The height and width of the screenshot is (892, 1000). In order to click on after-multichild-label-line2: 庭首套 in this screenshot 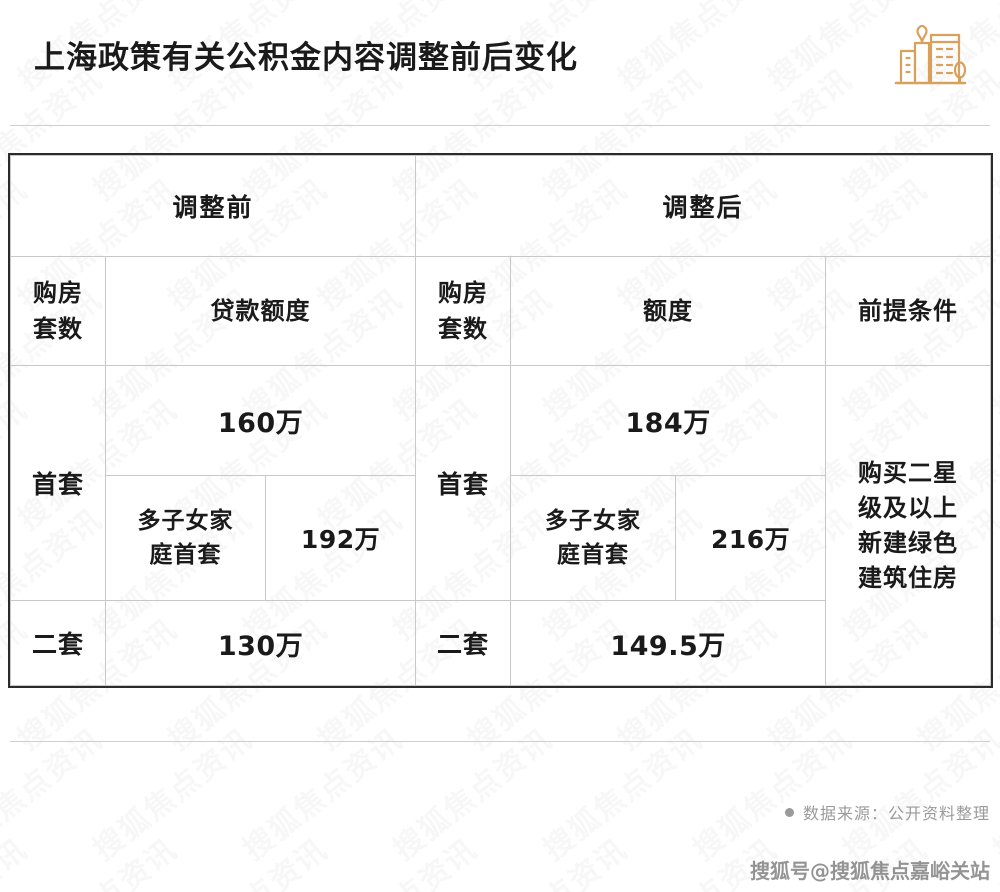, I will do `click(593, 555)`.